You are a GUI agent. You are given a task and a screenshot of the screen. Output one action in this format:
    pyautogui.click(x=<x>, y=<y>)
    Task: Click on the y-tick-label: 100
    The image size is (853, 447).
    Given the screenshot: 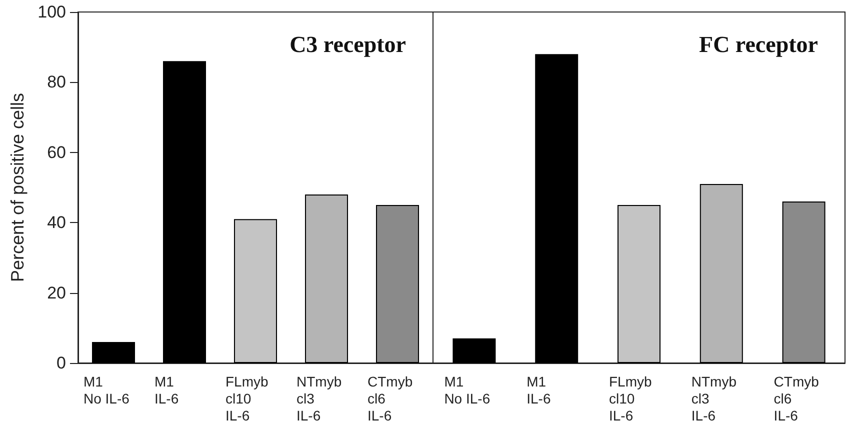 What is the action you would take?
    pyautogui.click(x=52, y=12)
    